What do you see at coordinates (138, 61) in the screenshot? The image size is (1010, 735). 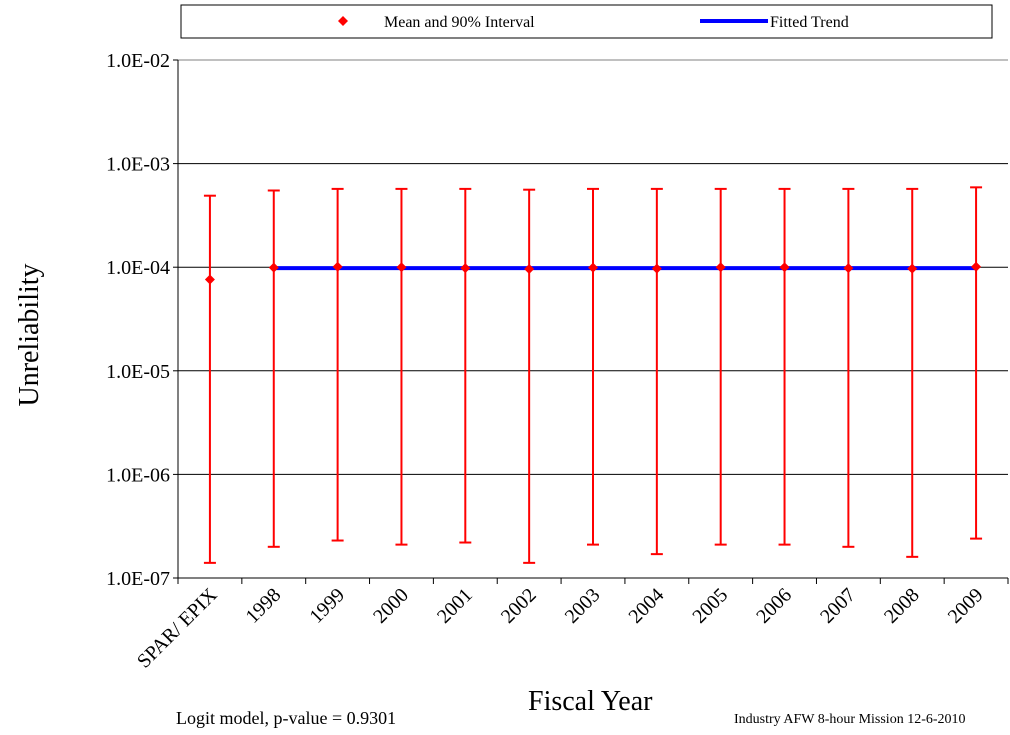 I see `y-tick-label: 1.0E-02` at bounding box center [138, 61].